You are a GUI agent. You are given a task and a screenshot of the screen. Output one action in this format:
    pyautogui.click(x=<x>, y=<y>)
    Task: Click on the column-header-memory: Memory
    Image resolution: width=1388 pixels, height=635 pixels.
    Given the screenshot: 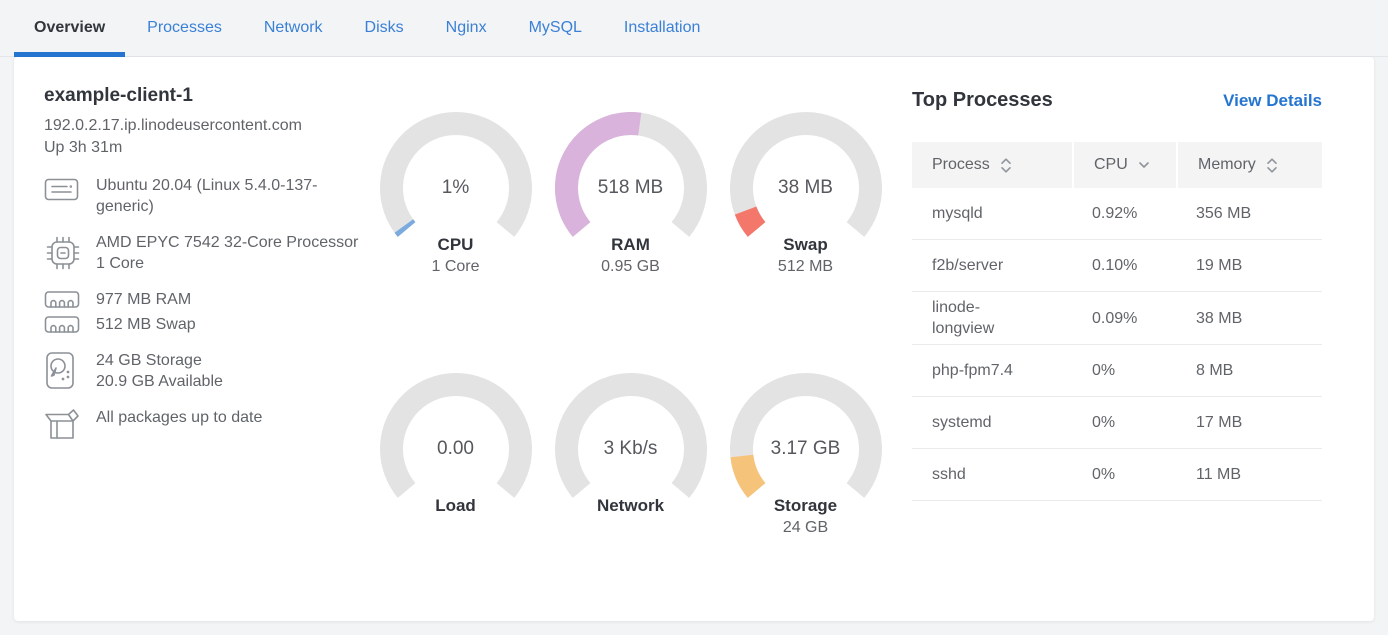 What is the action you would take?
    pyautogui.click(x=1249, y=165)
    